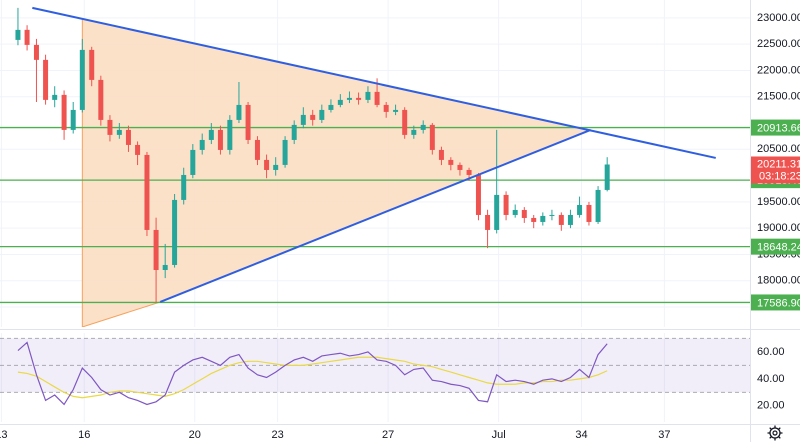 The image size is (800, 442). I want to click on y-tick-label: 20500.00, so click(778, 149).